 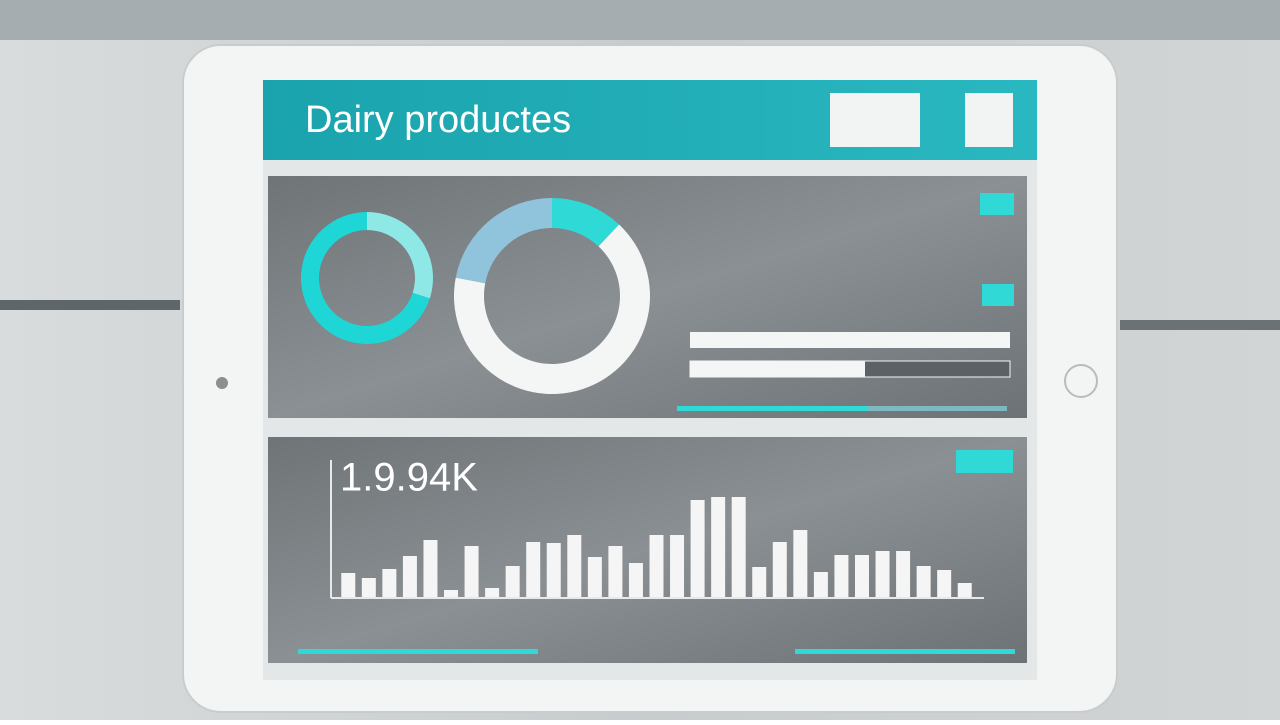 I want to click on header-title: Dairy productes, so click(x=438, y=120).